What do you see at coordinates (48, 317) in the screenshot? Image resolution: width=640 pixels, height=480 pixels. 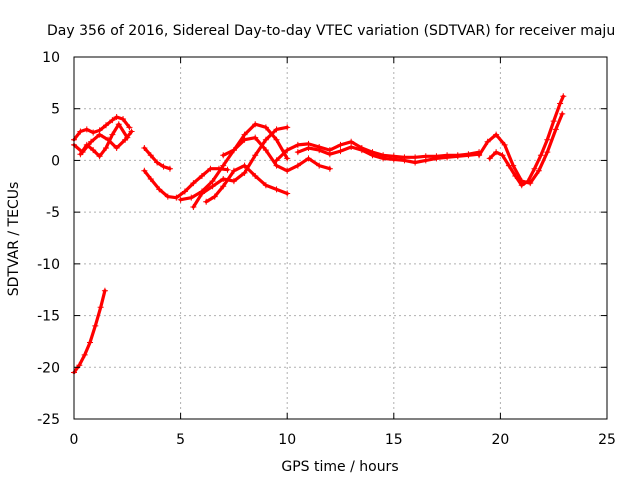 I see `y-tick-label: -15` at bounding box center [48, 317].